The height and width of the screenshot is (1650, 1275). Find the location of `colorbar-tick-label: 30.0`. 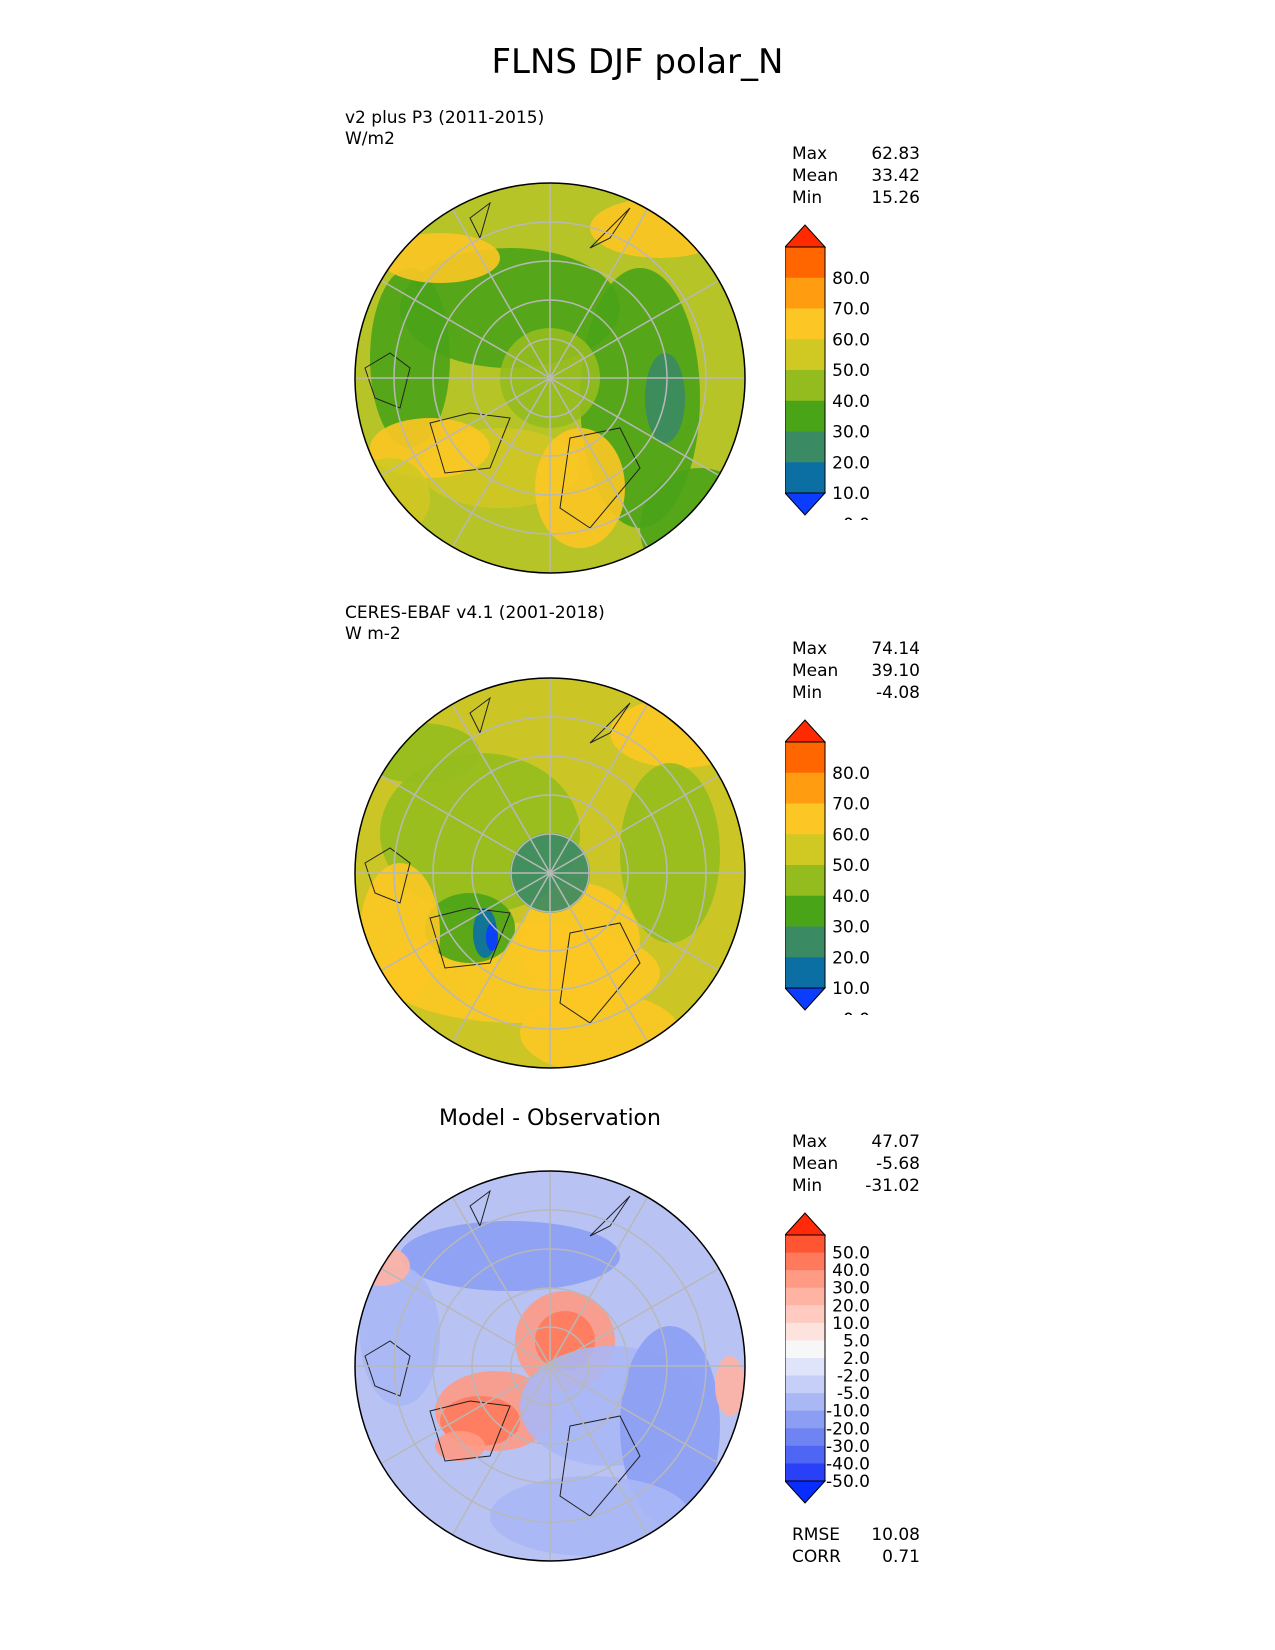

colorbar-tick-label: 30.0 is located at coordinates (851, 433).